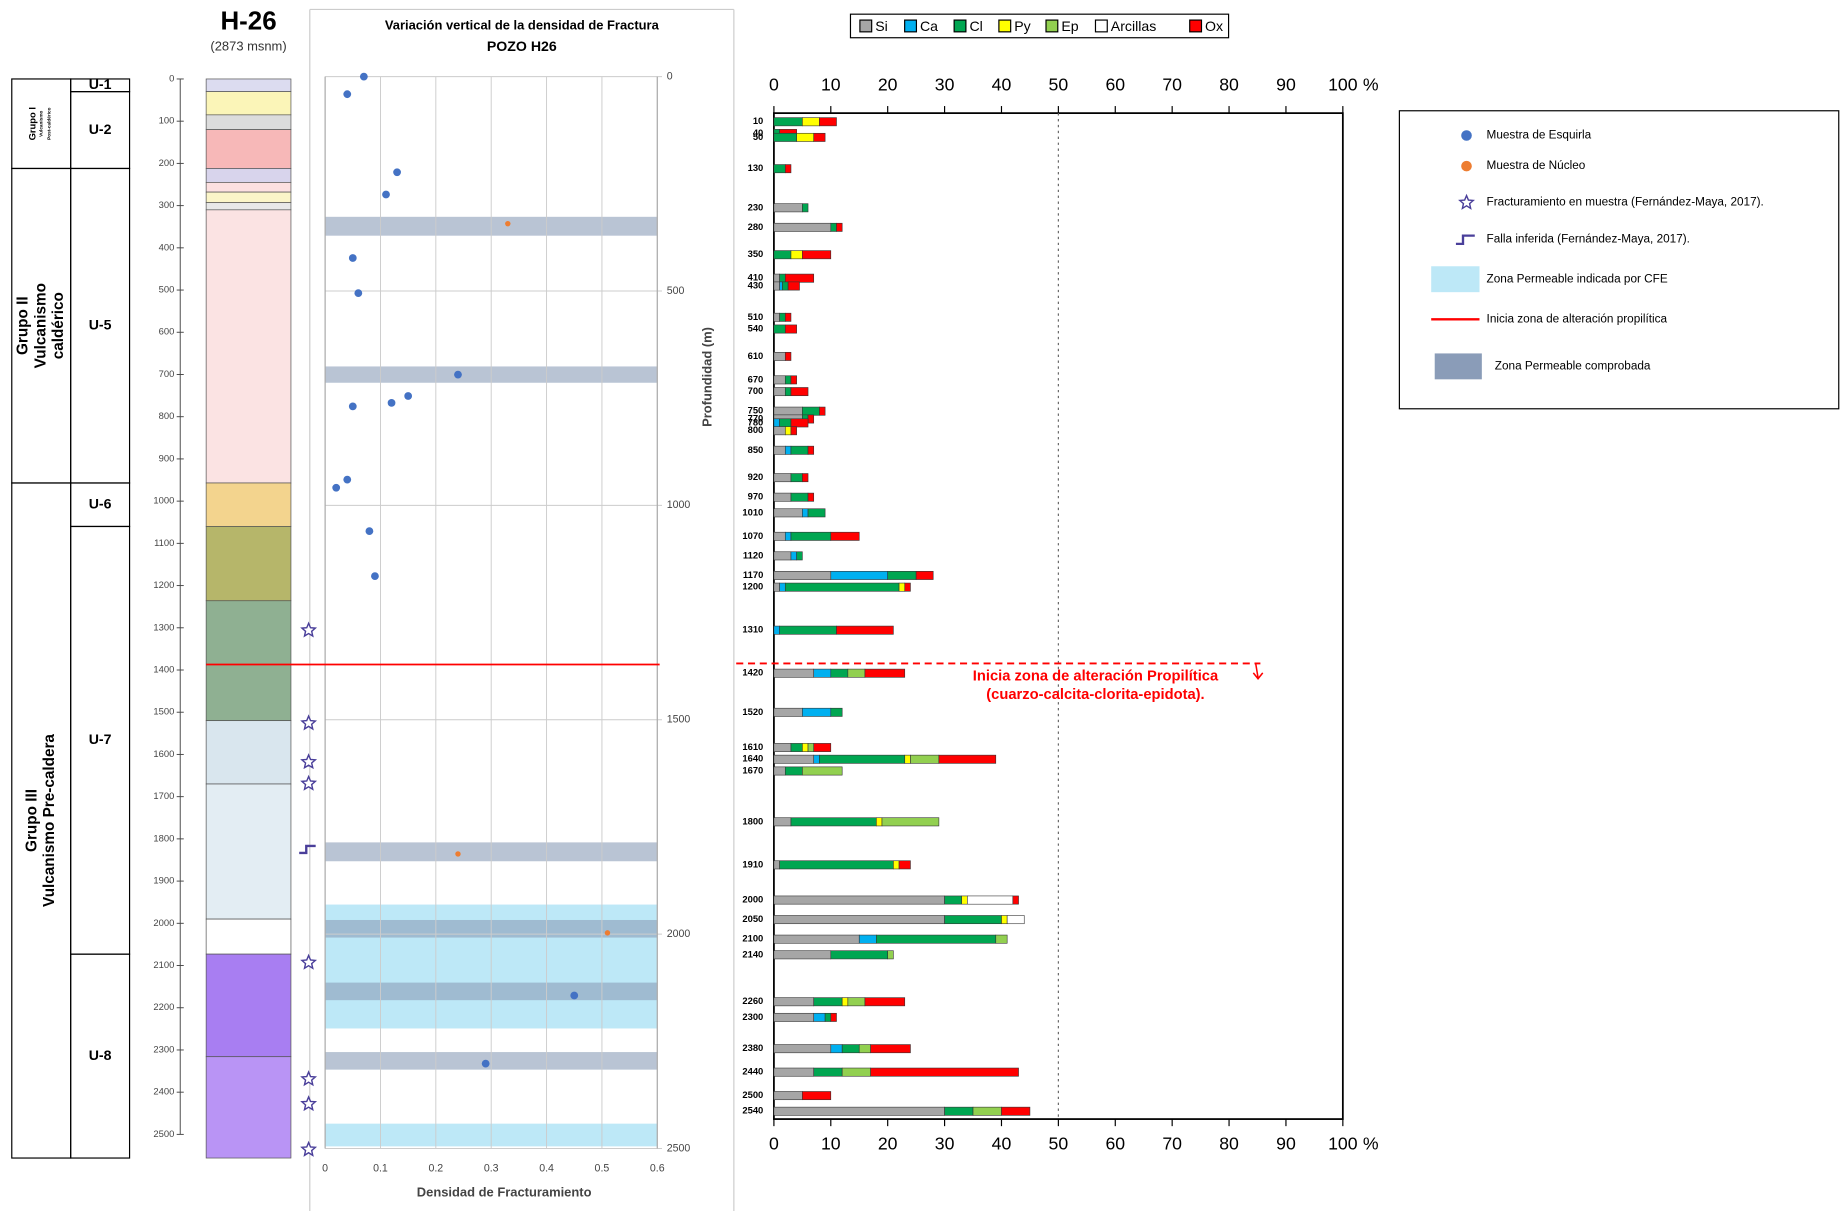 This screenshot has height=1216, width=1847. What do you see at coordinates (1069, 26) in the screenshot?
I see `legend-label: Ep` at bounding box center [1069, 26].